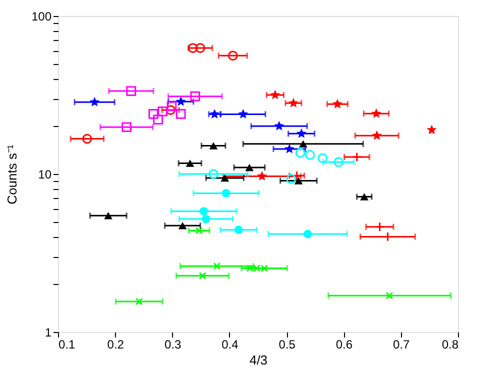  What do you see at coordinates (401, 345) in the screenshot?
I see `x-tick-label: 0.7` at bounding box center [401, 345].